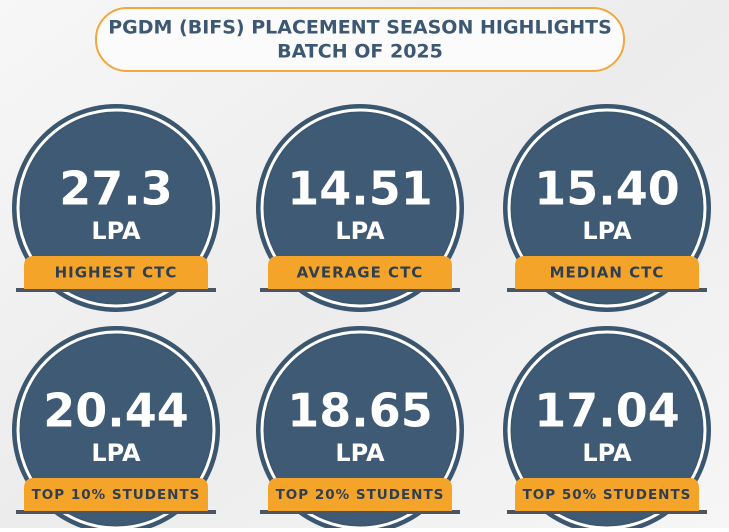  What do you see at coordinates (607, 189) in the screenshot?
I see `stat-value: 15.40` at bounding box center [607, 189].